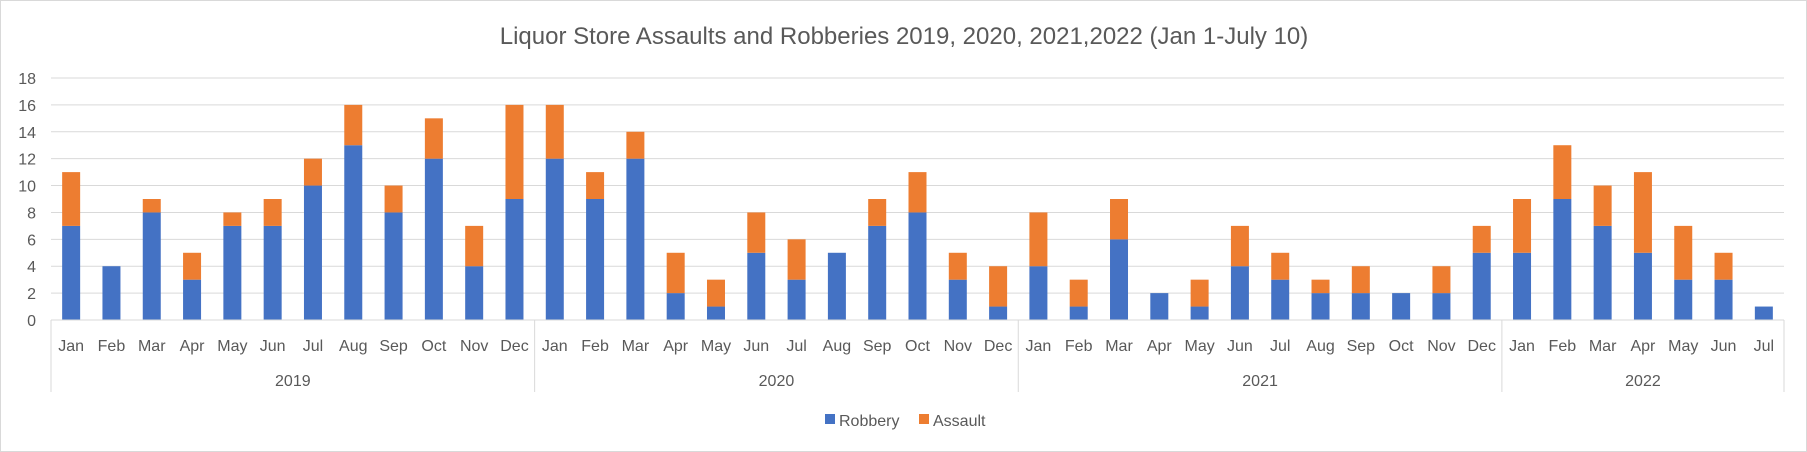 The height and width of the screenshot is (452, 1807). I want to click on y-tick-label: 0, so click(31, 321).